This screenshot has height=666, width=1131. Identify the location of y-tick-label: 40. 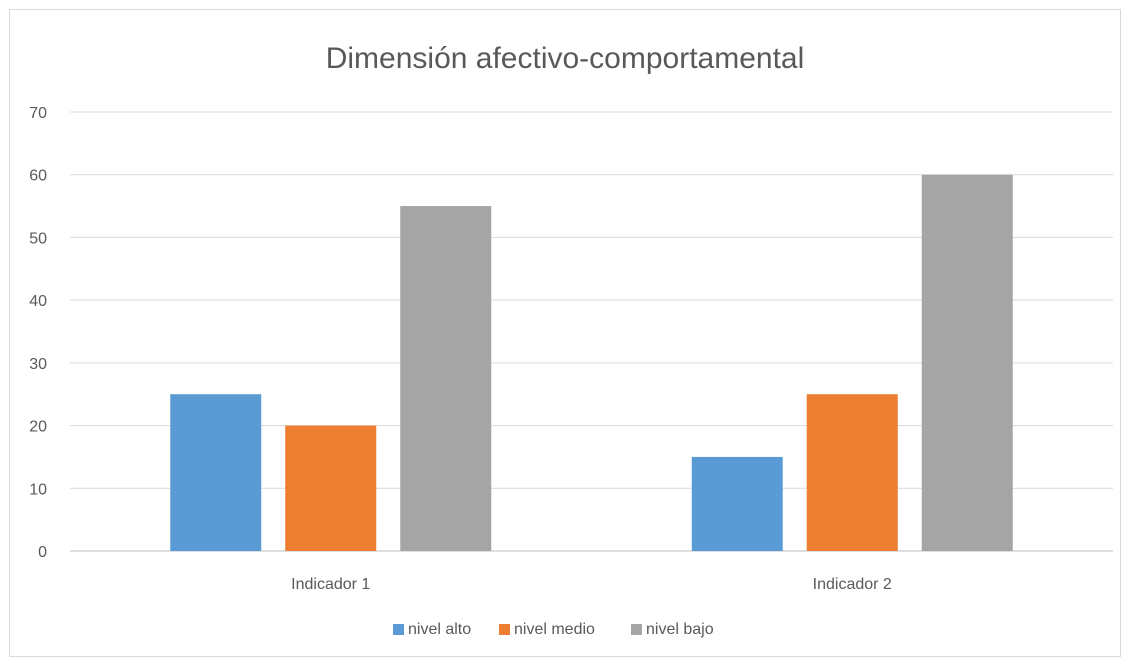
(38, 301).